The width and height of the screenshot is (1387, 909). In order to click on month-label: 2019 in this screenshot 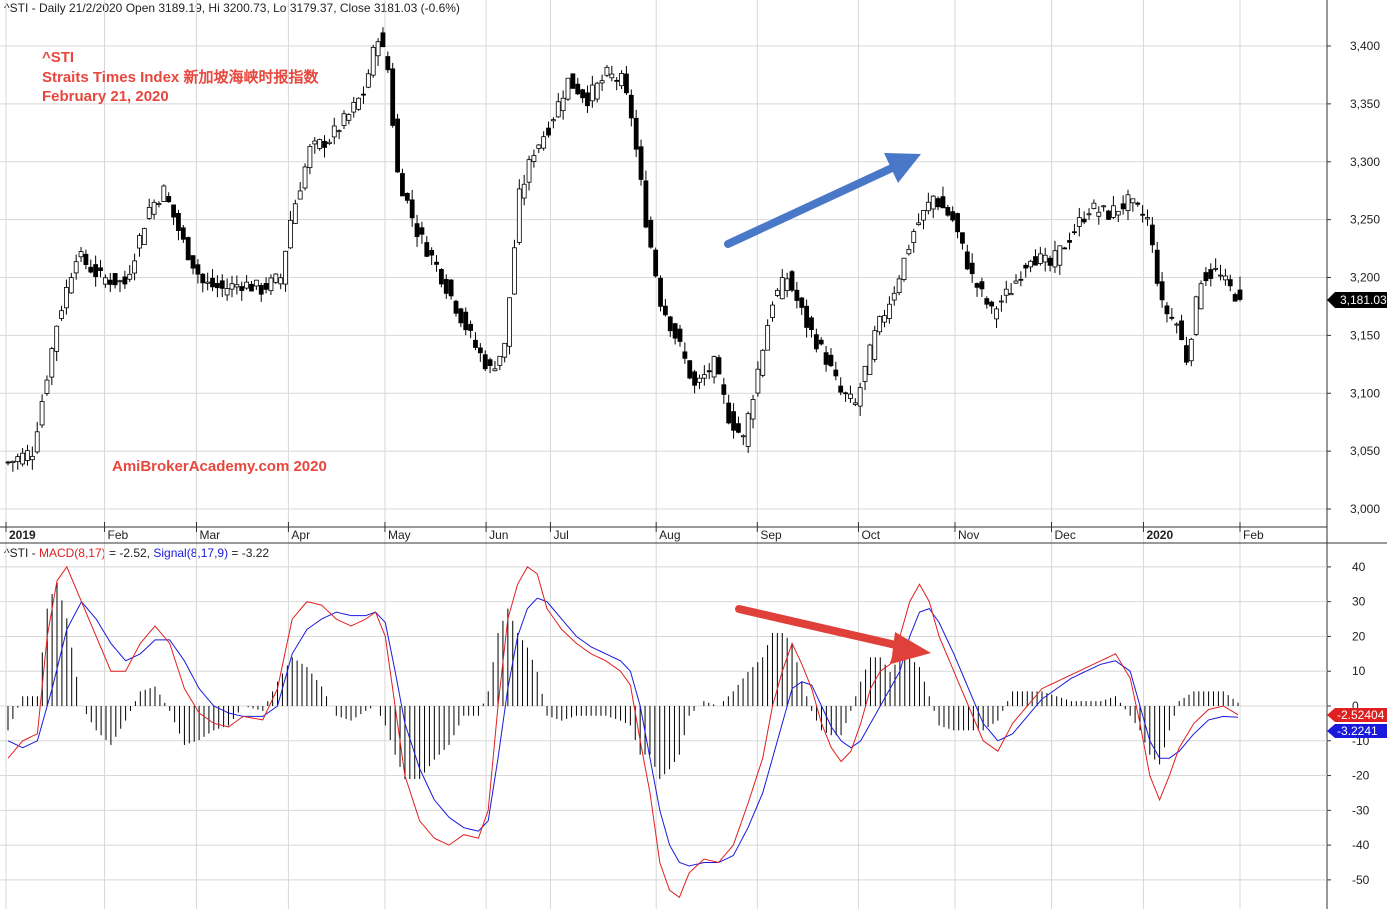, I will do `click(22, 535)`.